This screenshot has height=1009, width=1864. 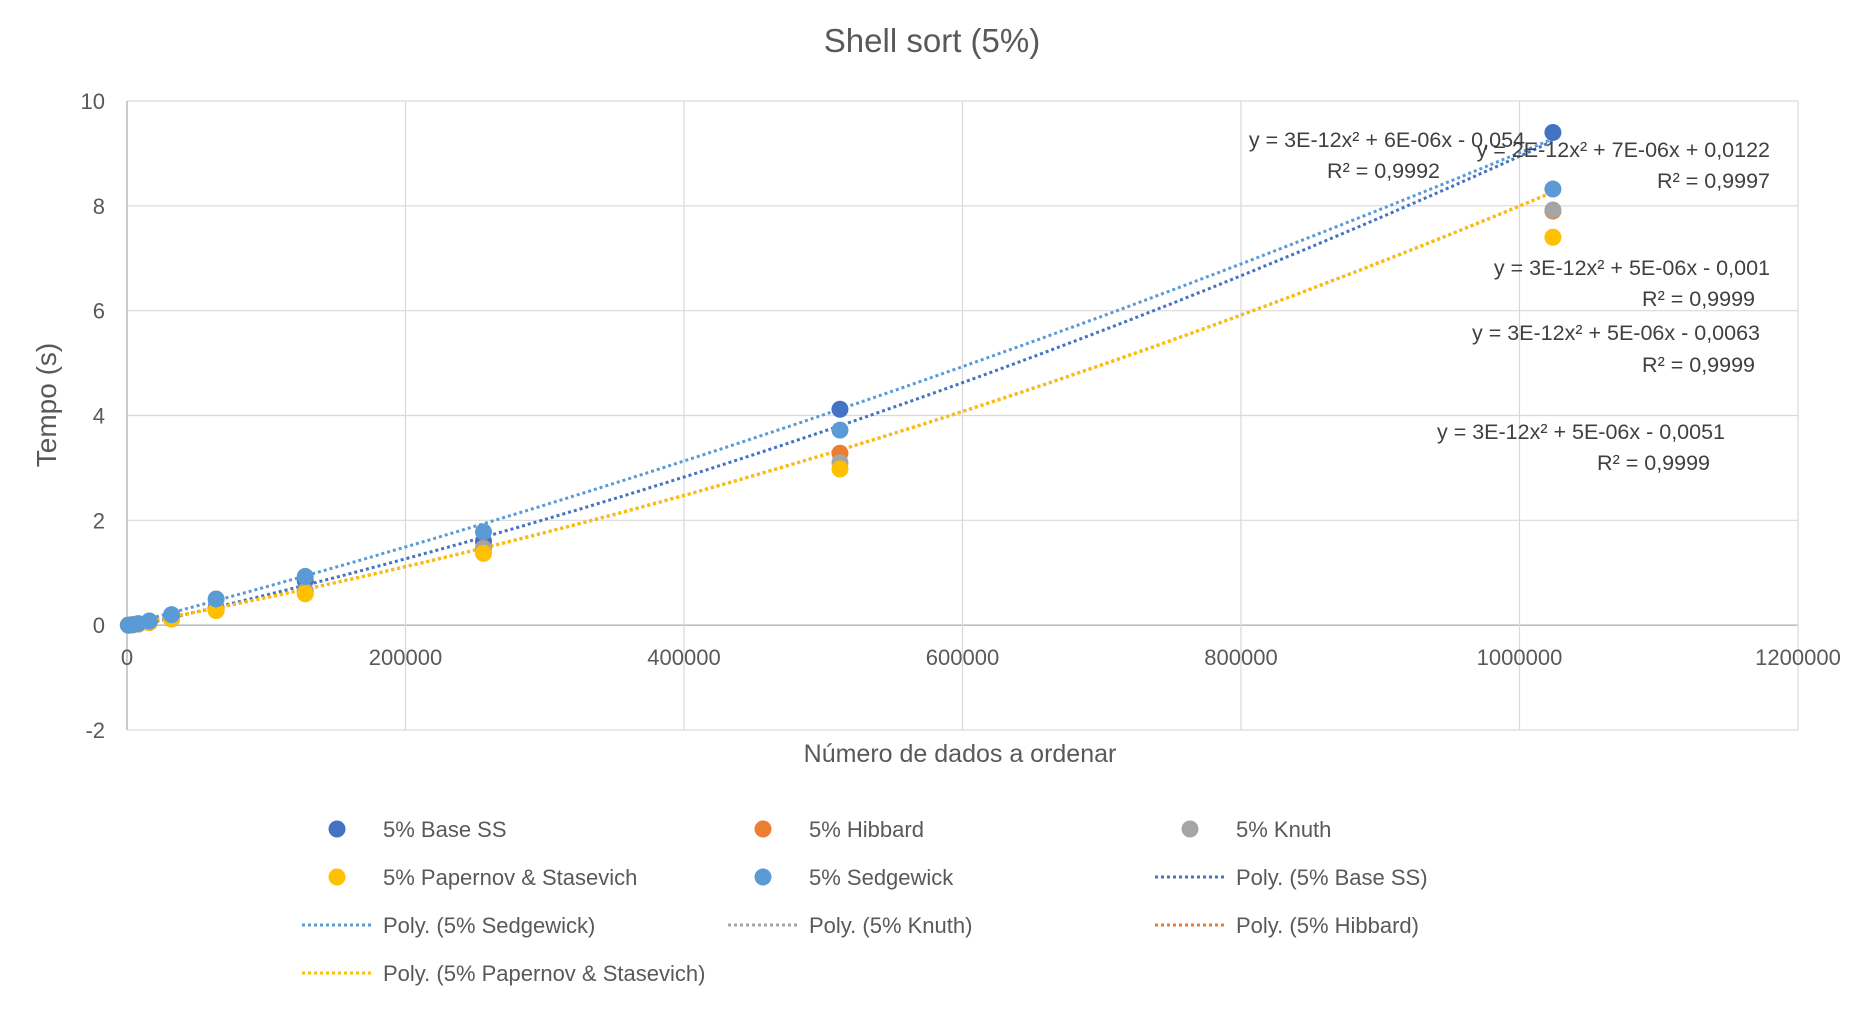 I want to click on legend-label: Poly. (5% Knuth), so click(x=890, y=925).